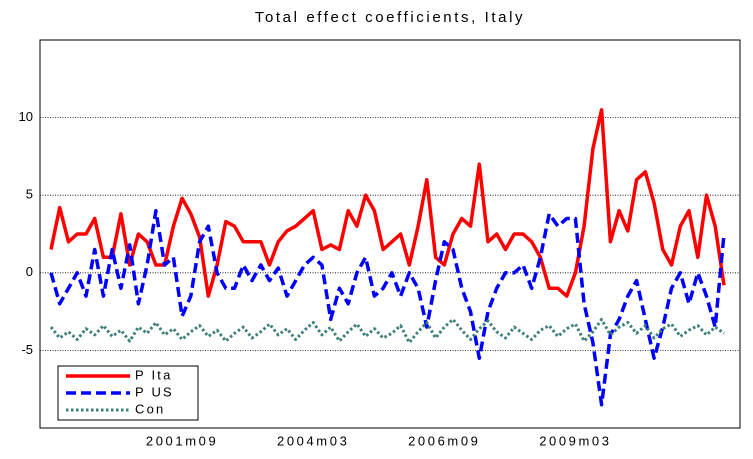  Describe the element at coordinates (27, 349) in the screenshot. I see `y-tick-label: -5` at that location.